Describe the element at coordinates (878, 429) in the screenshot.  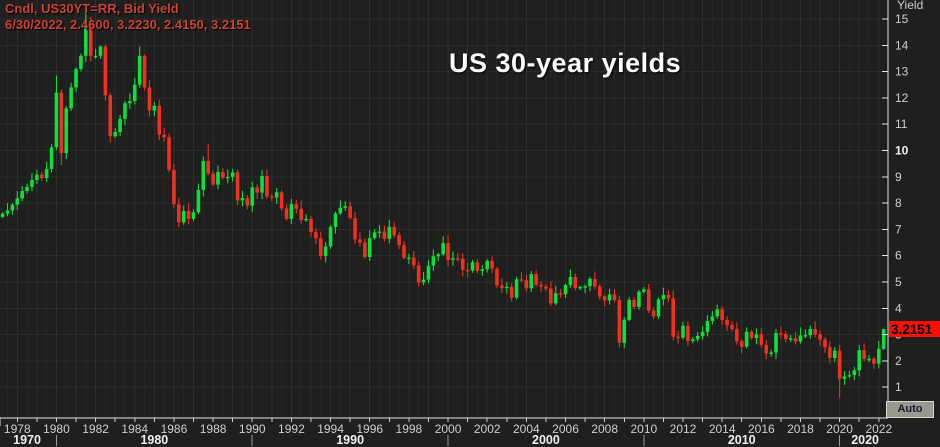
I see `svg-text: 2022` at that location.